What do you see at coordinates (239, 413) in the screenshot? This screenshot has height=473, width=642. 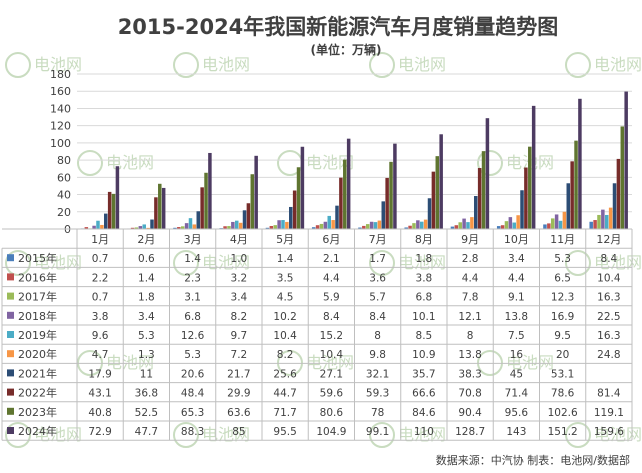 I see `table-cell: 63.6` at bounding box center [239, 413].